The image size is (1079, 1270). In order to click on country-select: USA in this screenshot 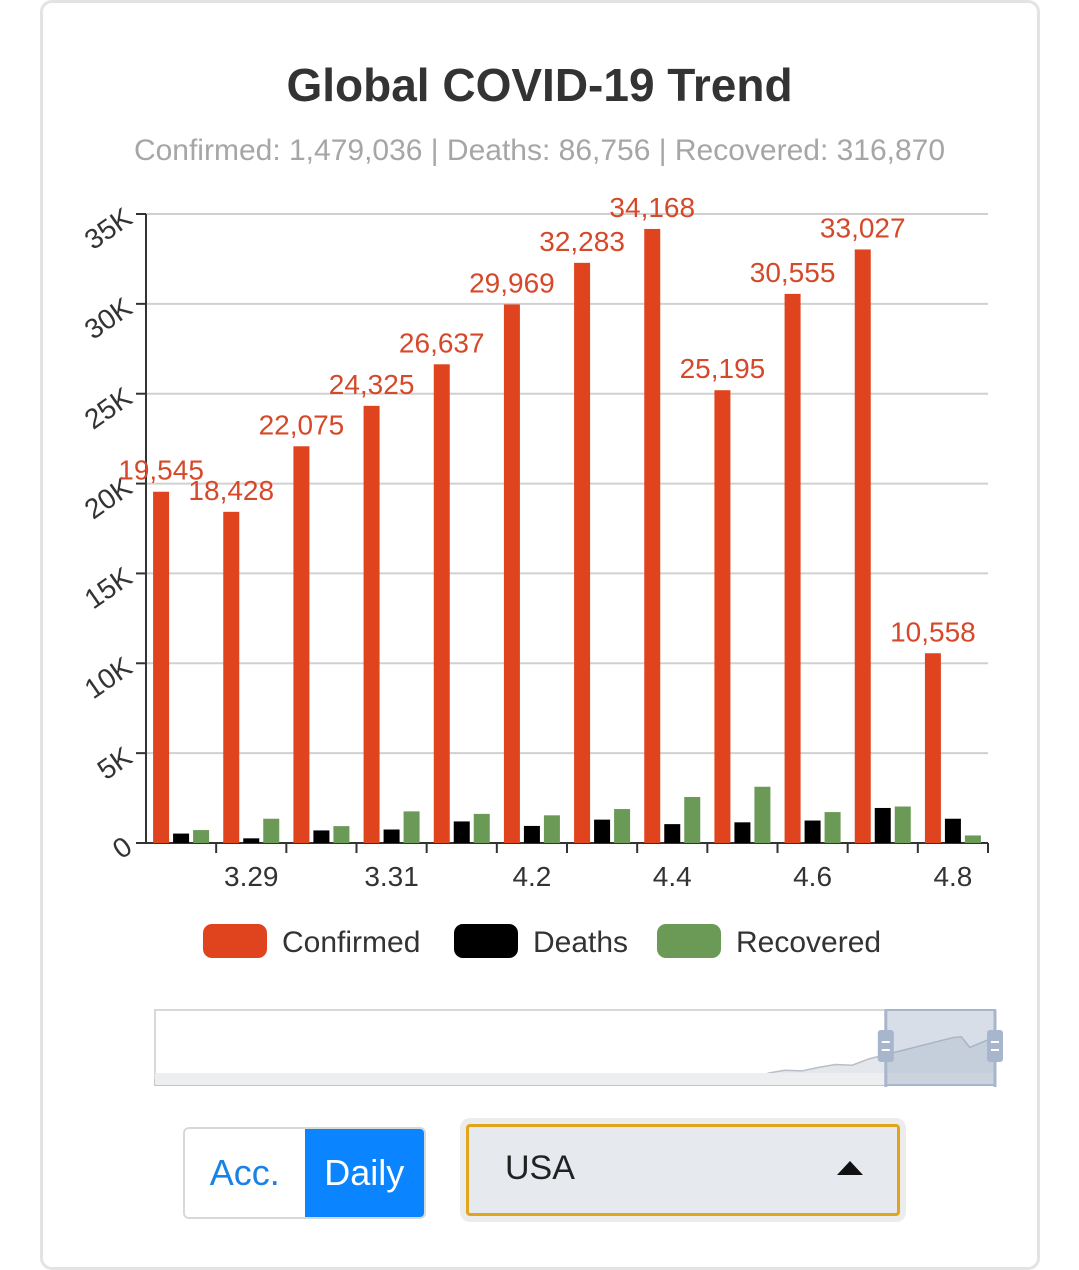, I will do `click(683, 1170)`.